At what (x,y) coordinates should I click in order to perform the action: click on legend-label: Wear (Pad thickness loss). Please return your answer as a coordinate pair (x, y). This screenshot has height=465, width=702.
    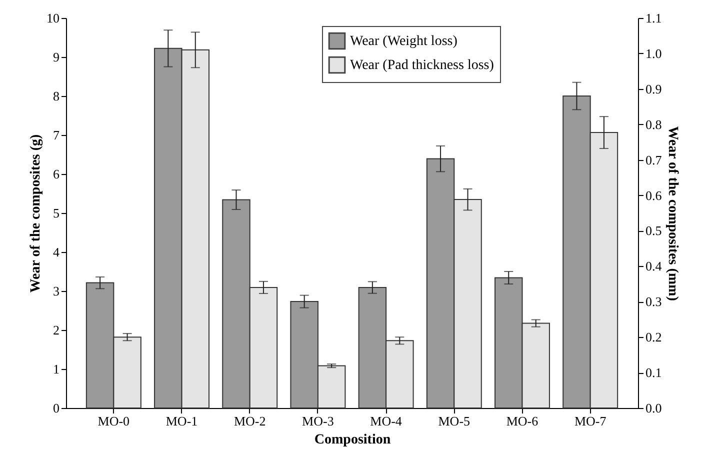
    Looking at the image, I should click on (422, 65).